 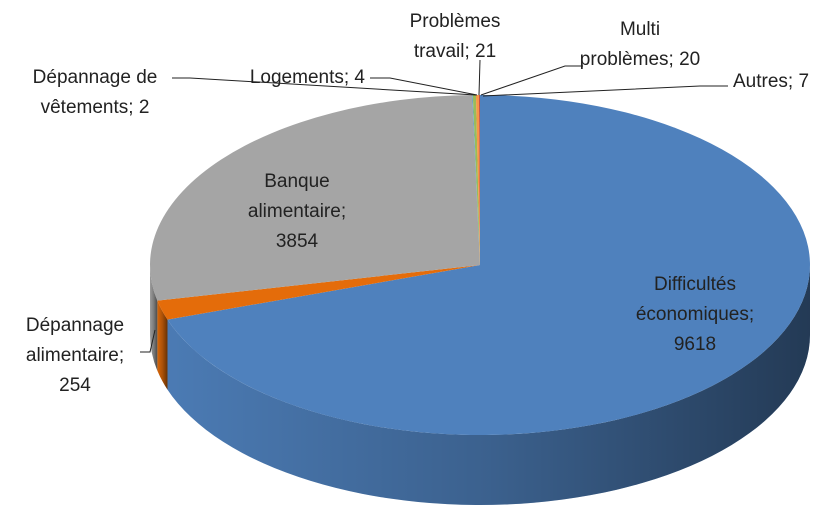 What do you see at coordinates (95, 107) in the screenshot?
I see `data-label: vêtements; 2` at bounding box center [95, 107].